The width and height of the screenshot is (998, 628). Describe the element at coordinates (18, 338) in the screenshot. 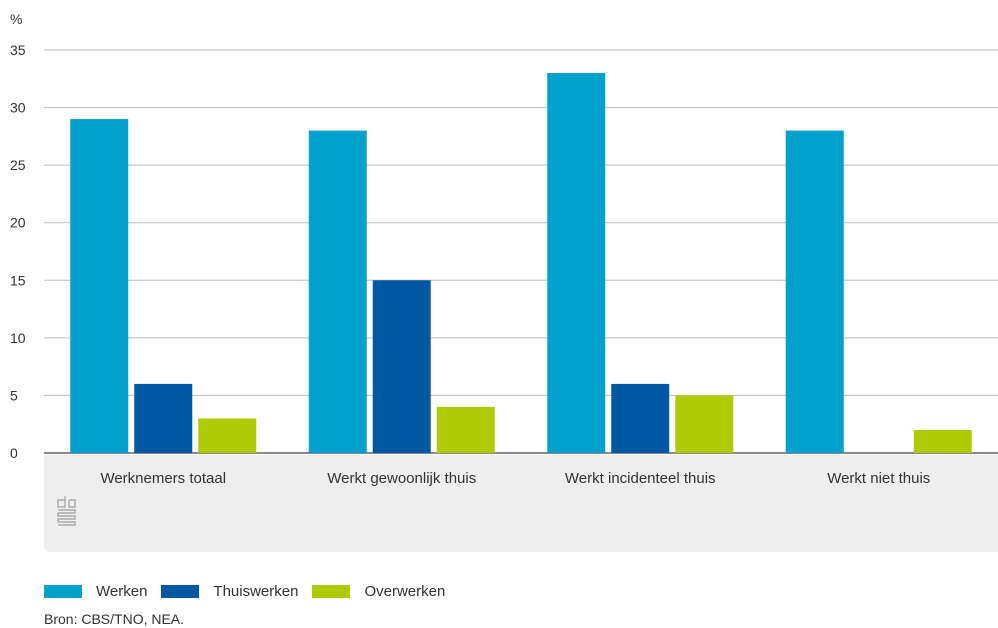

I see `y-tick-label: 10` at that location.